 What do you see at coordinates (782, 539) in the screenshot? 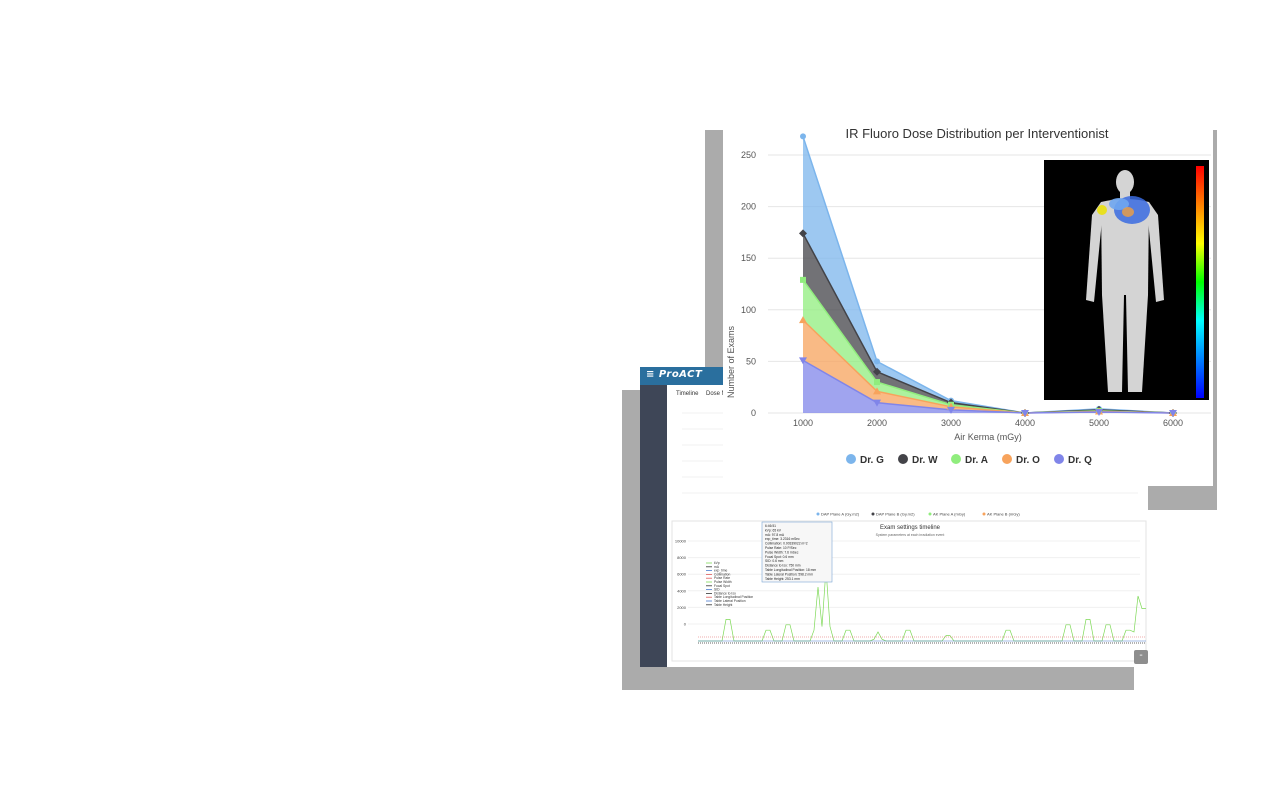
I see `tooltip-line: exp_time: 3.2316 mSec` at bounding box center [782, 539].